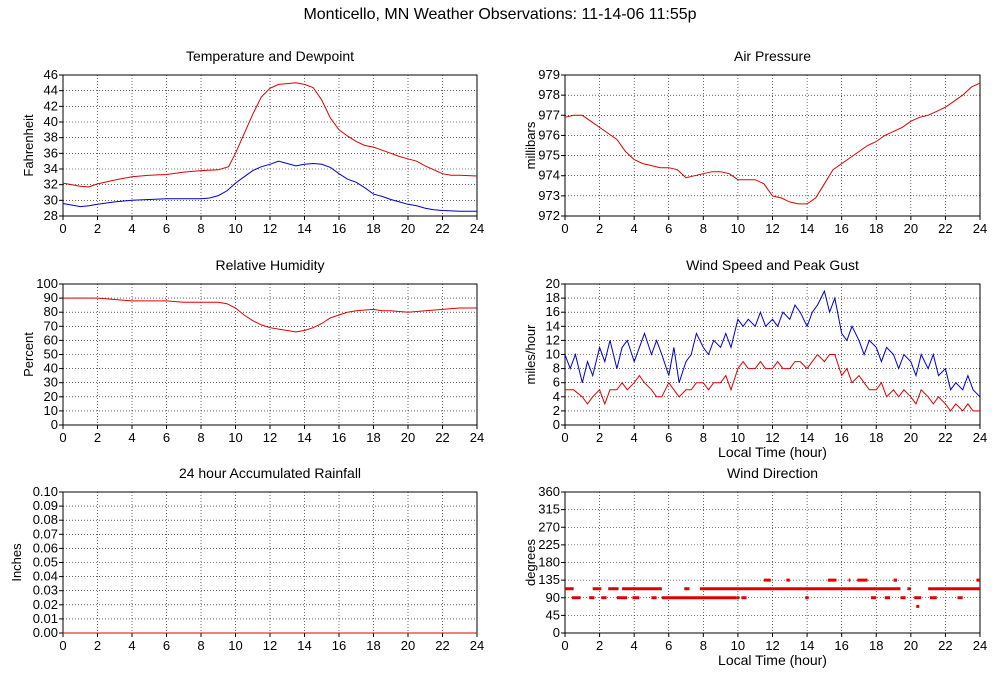 The height and width of the screenshot is (680, 1000). I want to click on y-tick-label: 100, so click(47, 283).